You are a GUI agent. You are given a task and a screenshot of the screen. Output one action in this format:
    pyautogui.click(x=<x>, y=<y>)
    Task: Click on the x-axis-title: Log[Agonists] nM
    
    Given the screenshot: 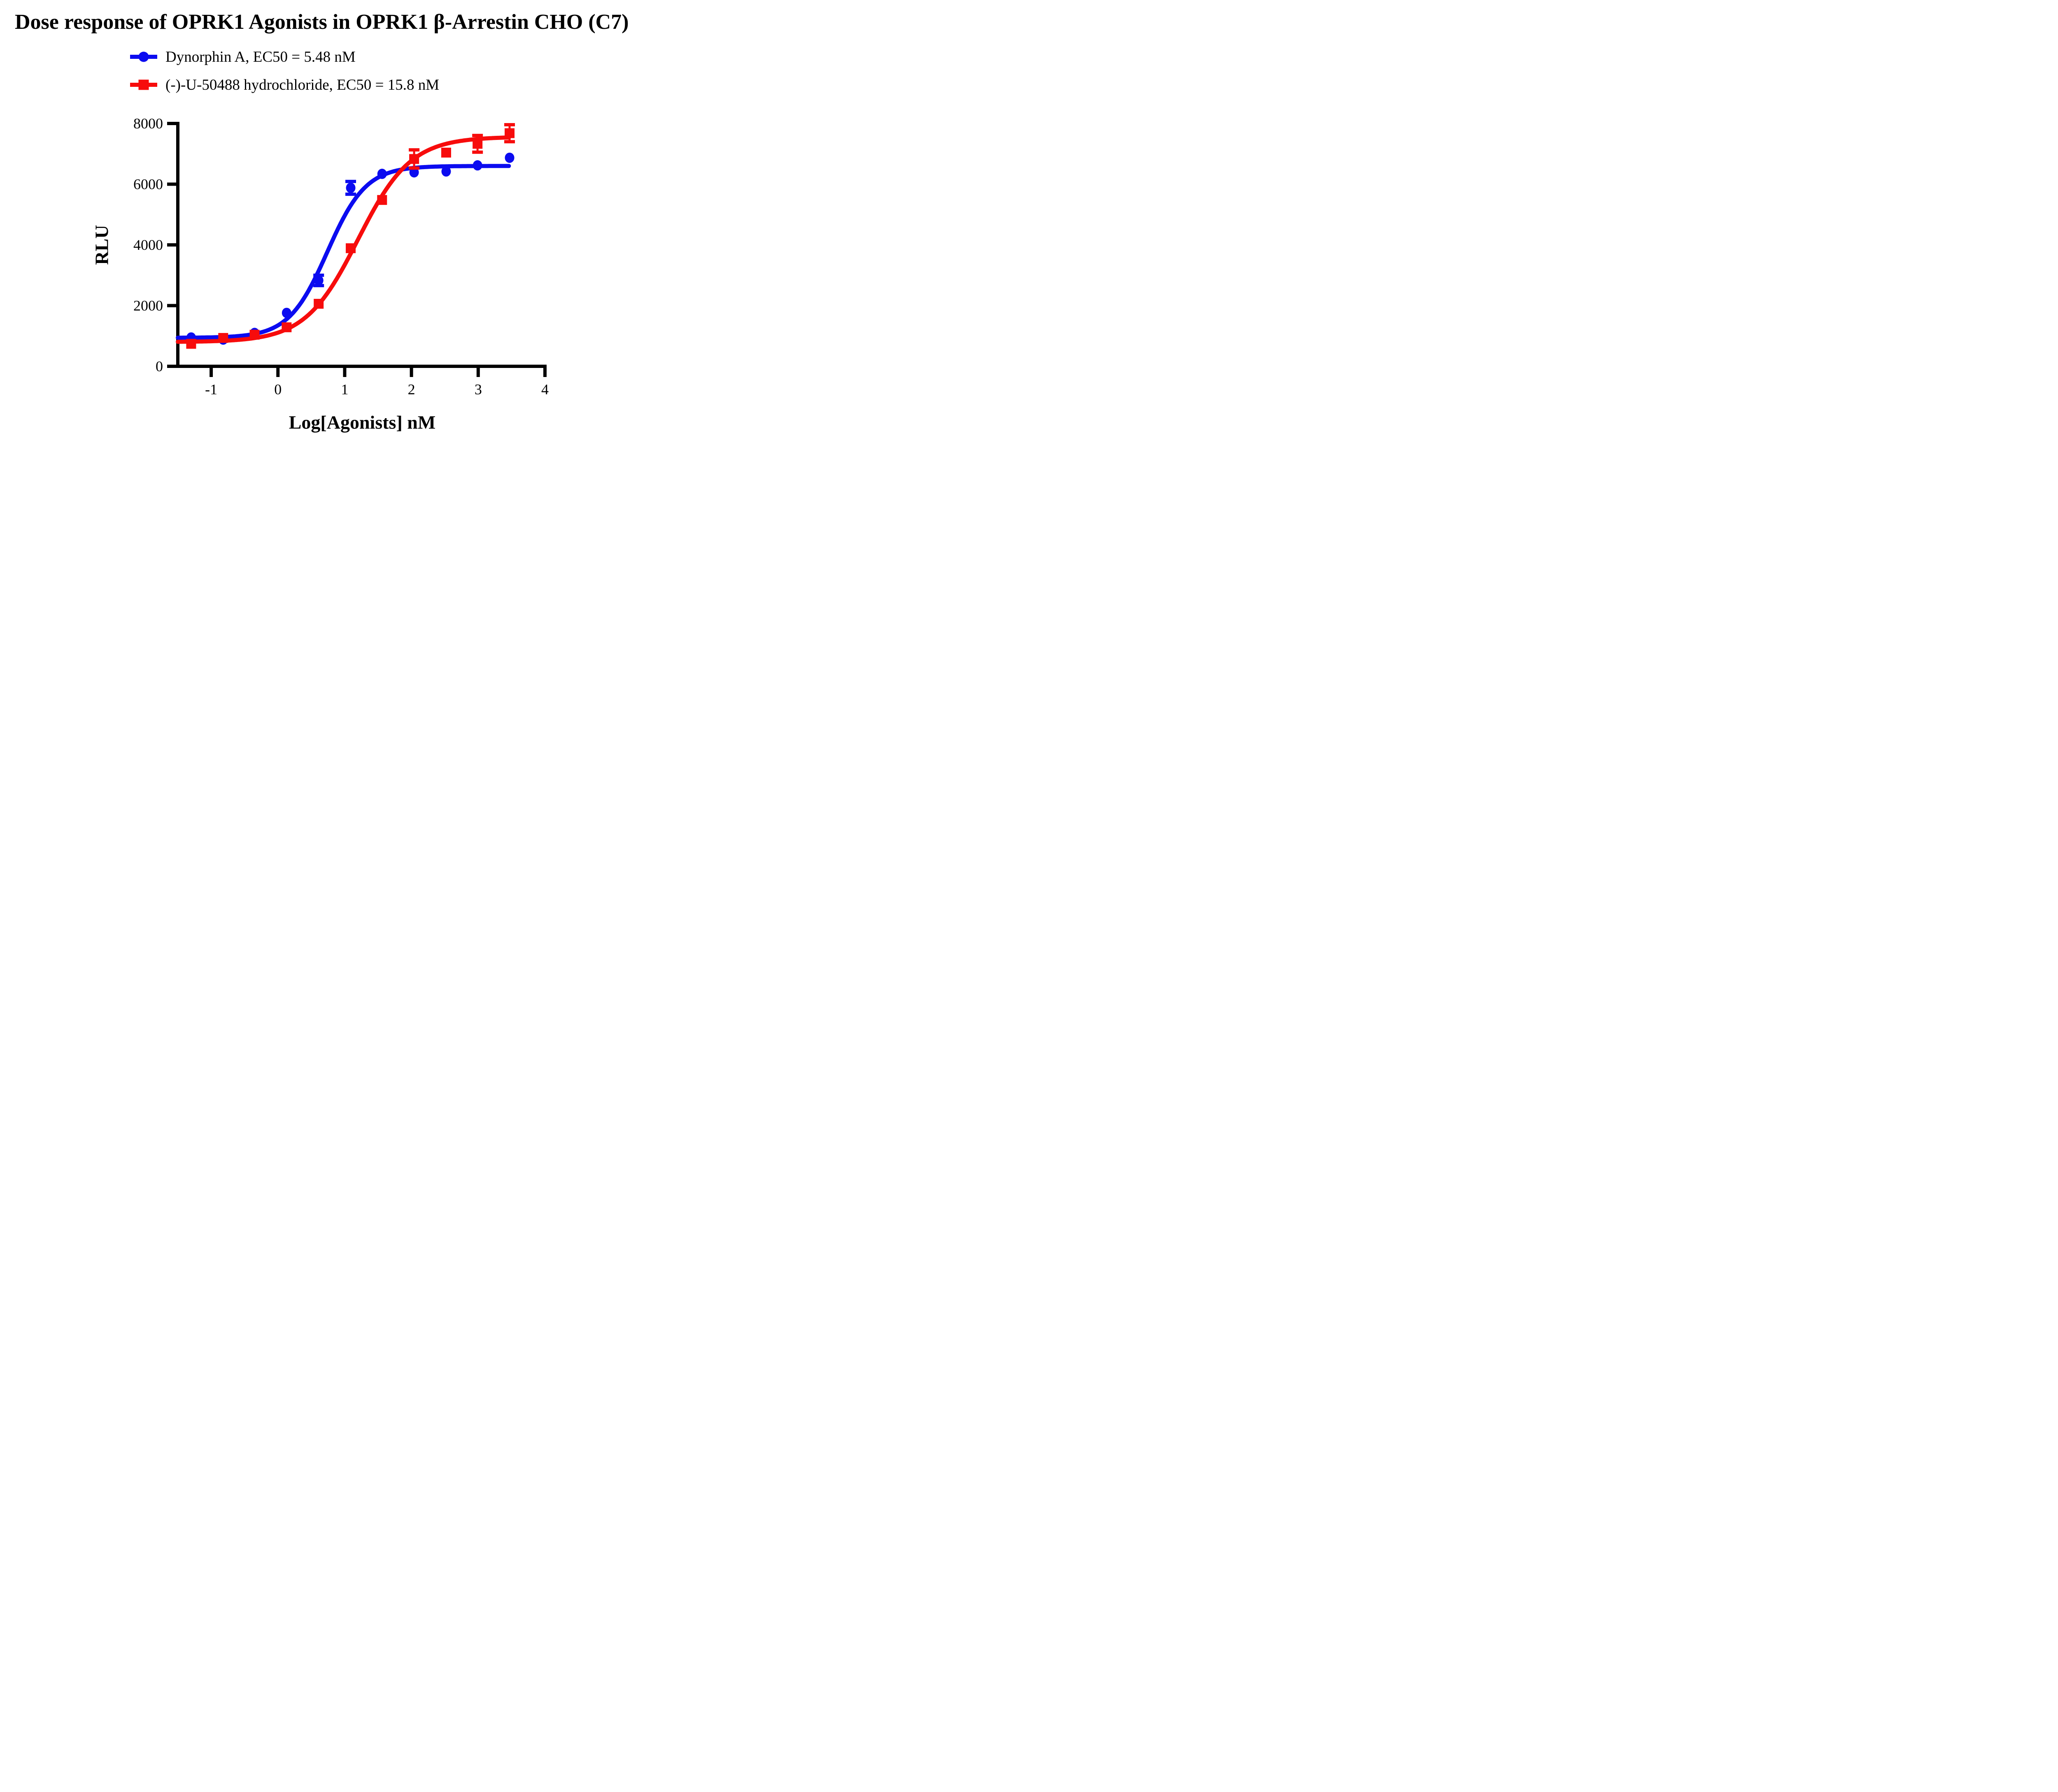 What is the action you would take?
    pyautogui.click(x=362, y=422)
    